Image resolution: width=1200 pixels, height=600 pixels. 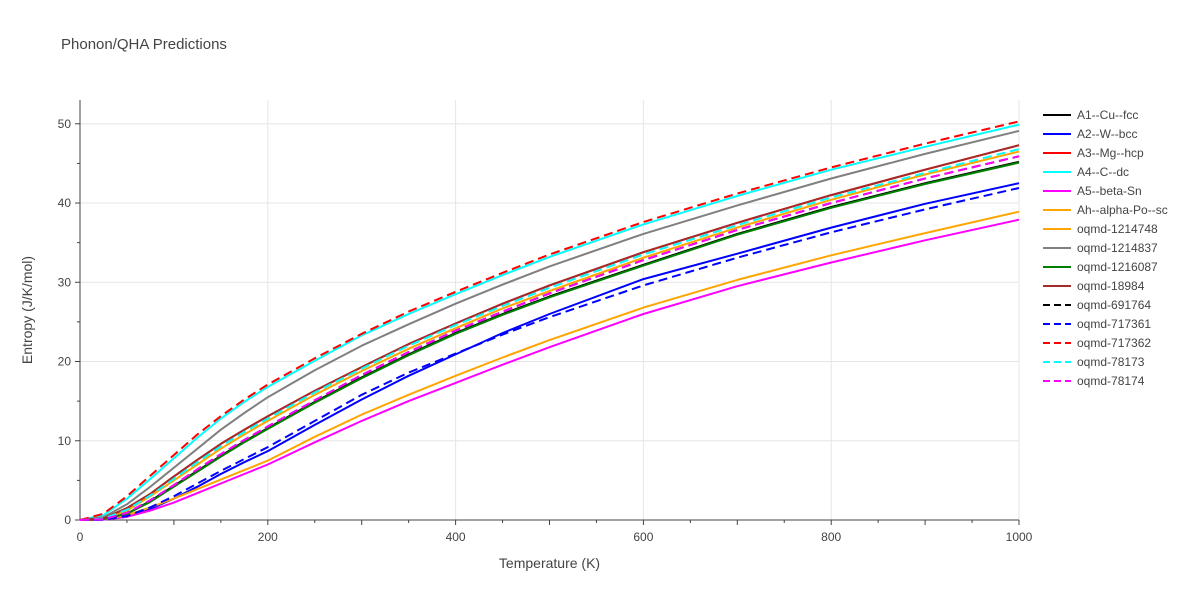 What do you see at coordinates (1109, 191) in the screenshot?
I see `legend-item-label: A5--beta-Sn` at bounding box center [1109, 191].